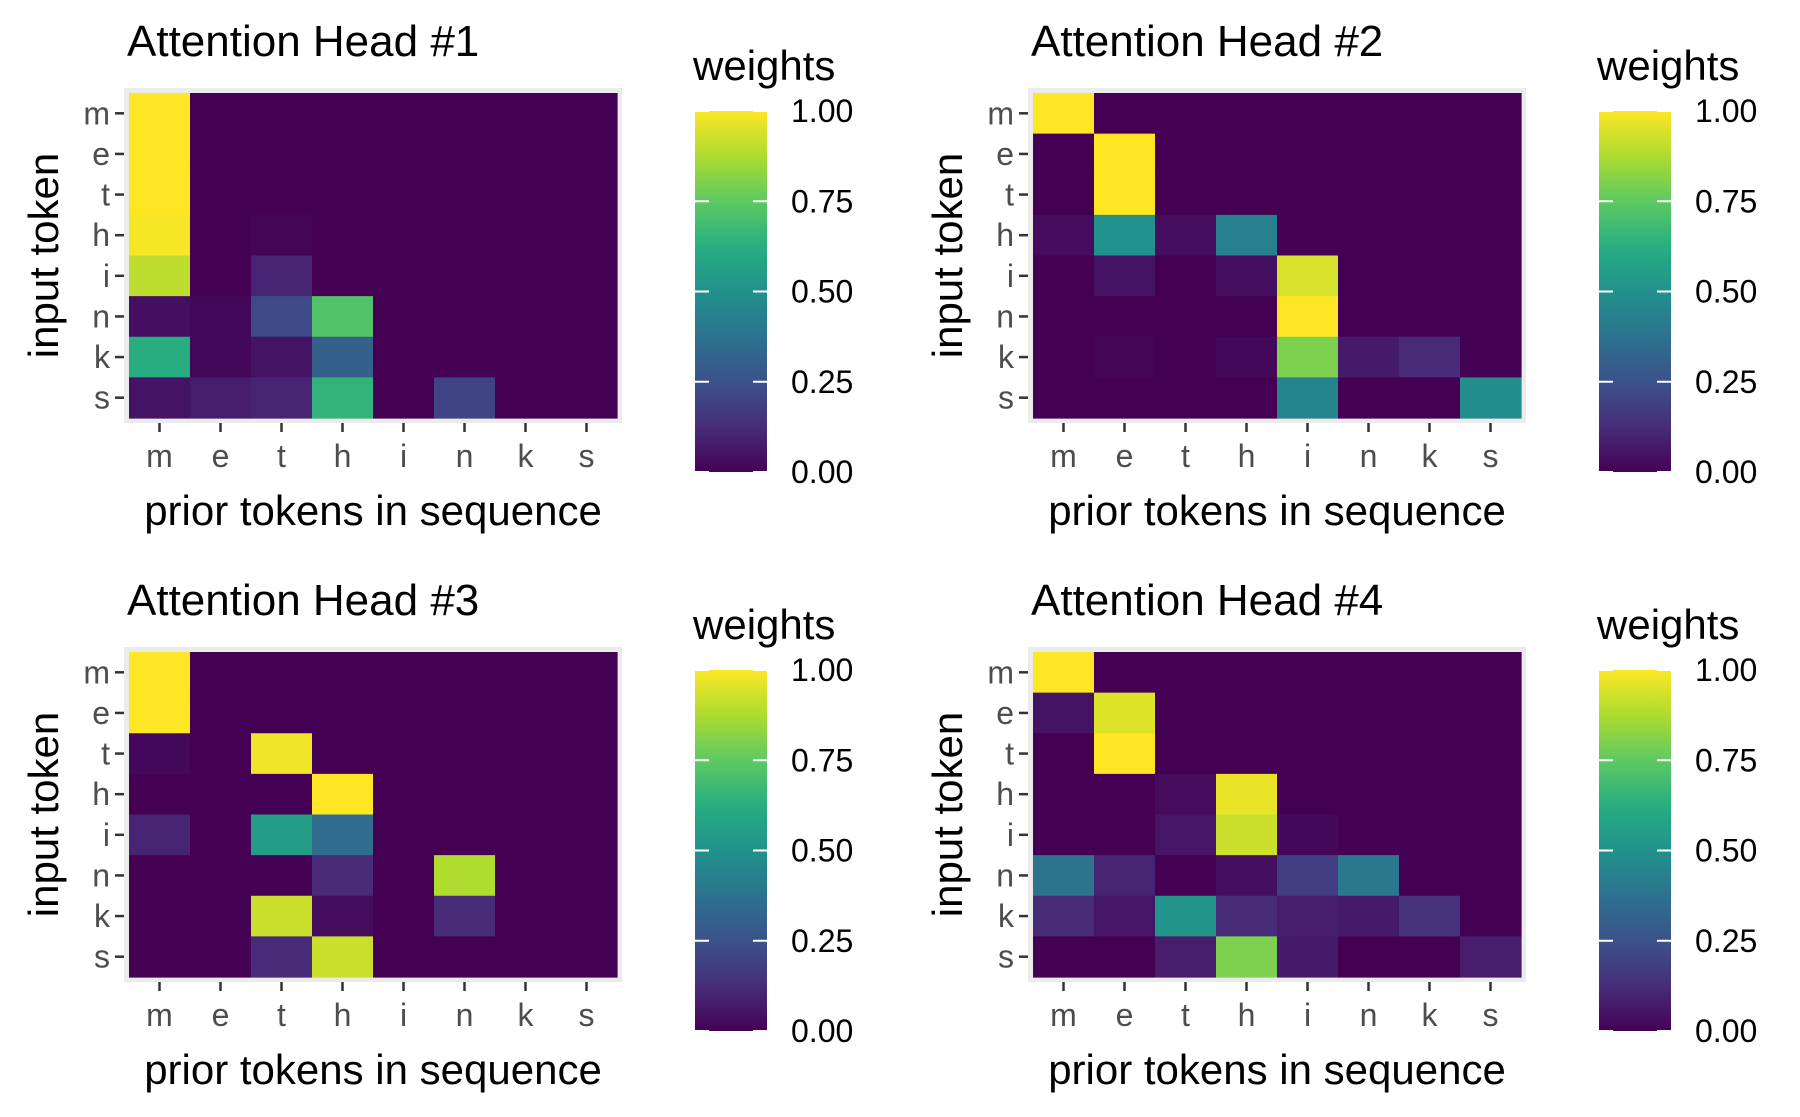 This screenshot has width=1800, height=1117. What do you see at coordinates (282, 114) in the screenshot?
I see `heatmap-cell-m-t` at bounding box center [282, 114].